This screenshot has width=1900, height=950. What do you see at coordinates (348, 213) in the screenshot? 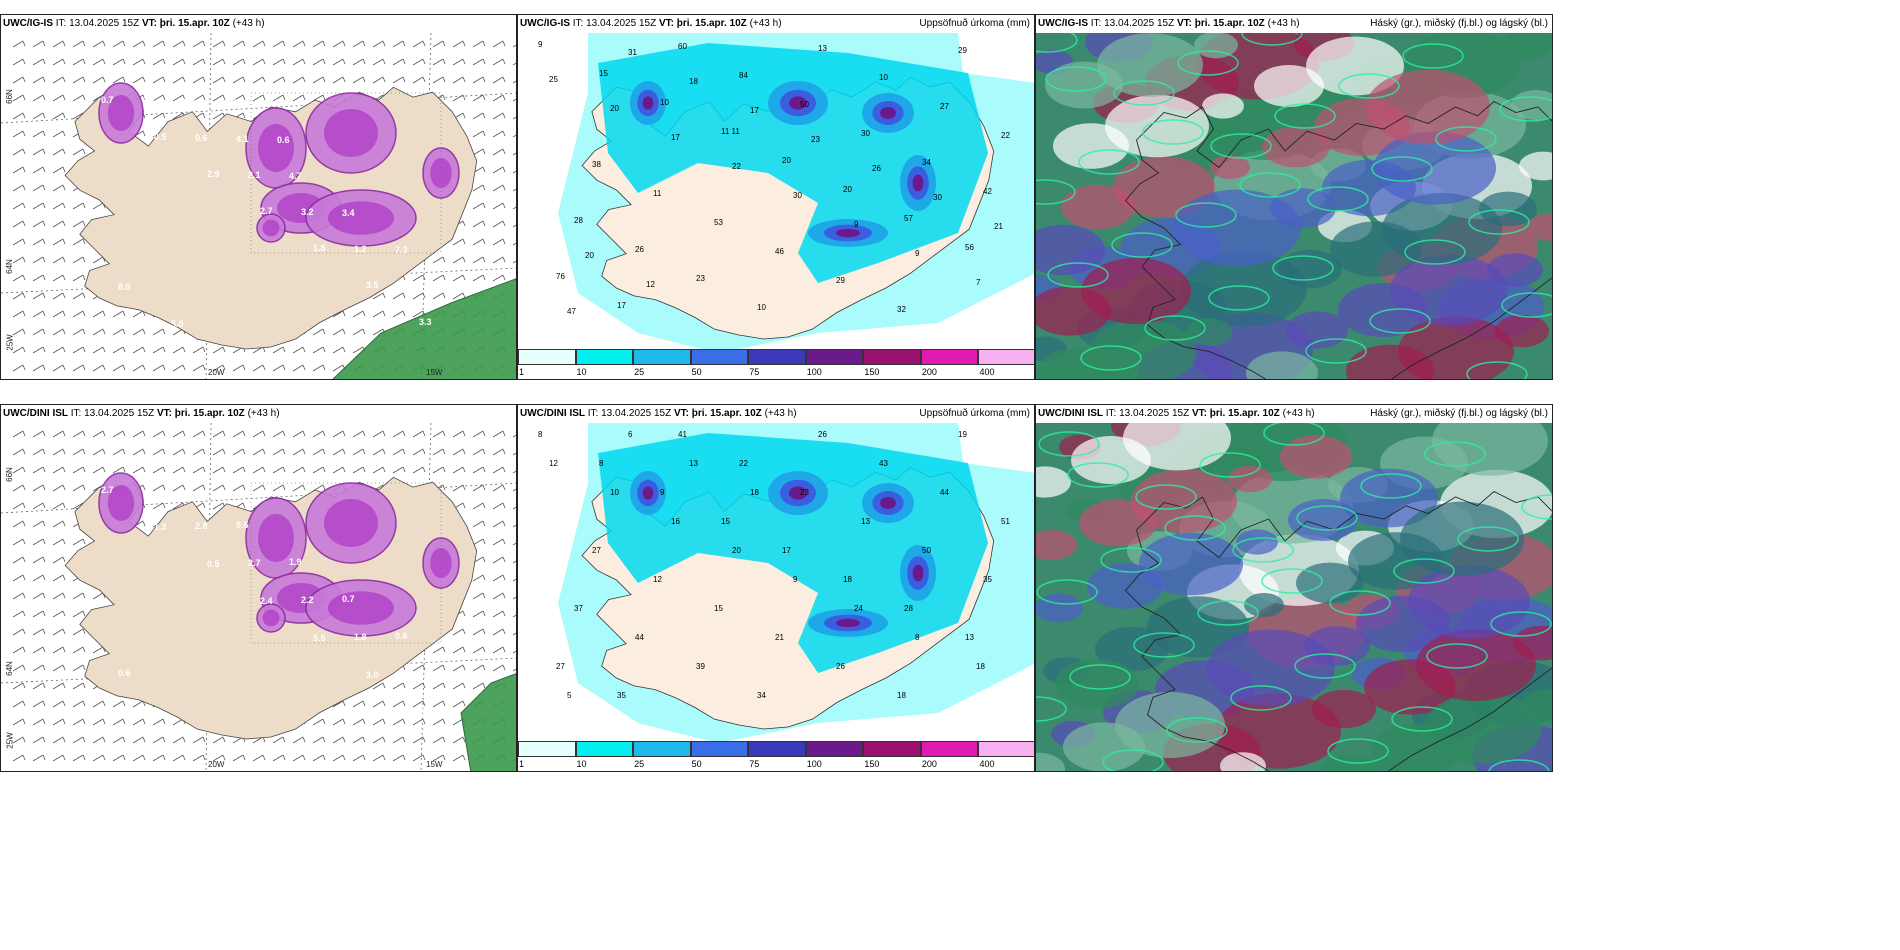
I see `snow-value-label: 3.4` at bounding box center [348, 213].